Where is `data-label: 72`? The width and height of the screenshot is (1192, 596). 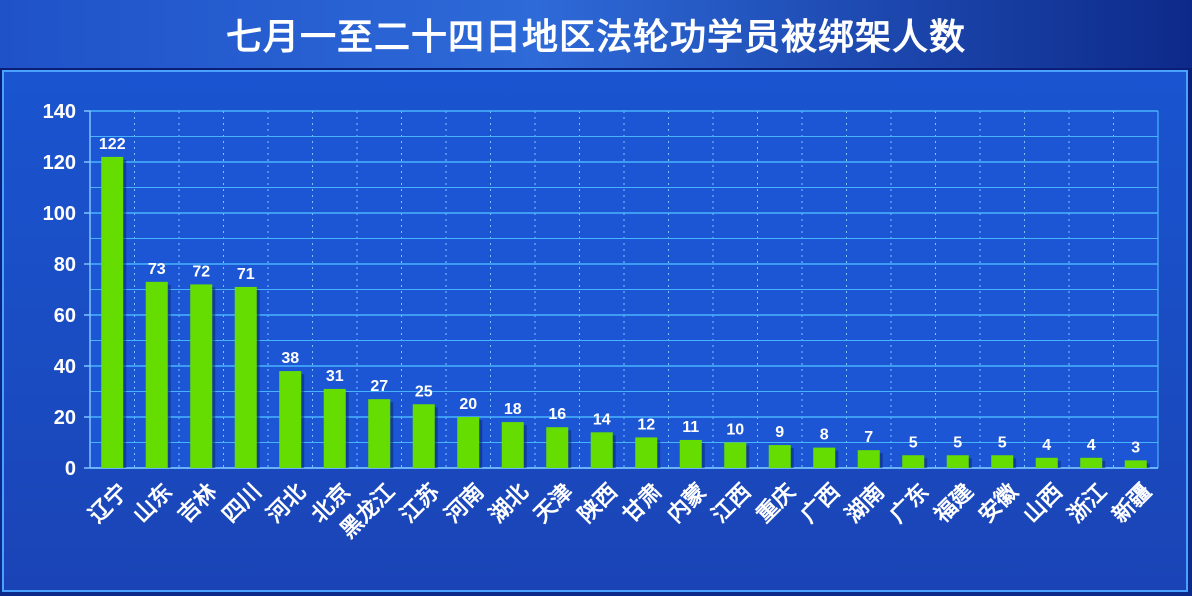
data-label: 72 is located at coordinates (201, 271).